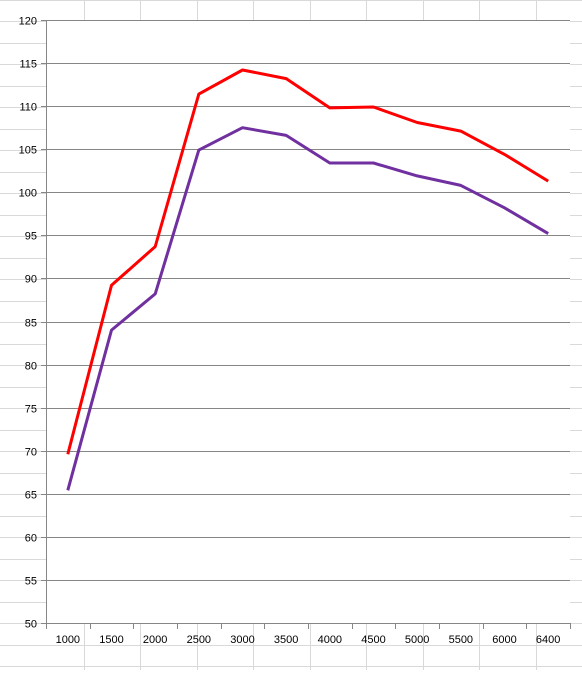 This screenshot has width=582, height=675. I want to click on y-tick-label: 95, so click(31, 237).